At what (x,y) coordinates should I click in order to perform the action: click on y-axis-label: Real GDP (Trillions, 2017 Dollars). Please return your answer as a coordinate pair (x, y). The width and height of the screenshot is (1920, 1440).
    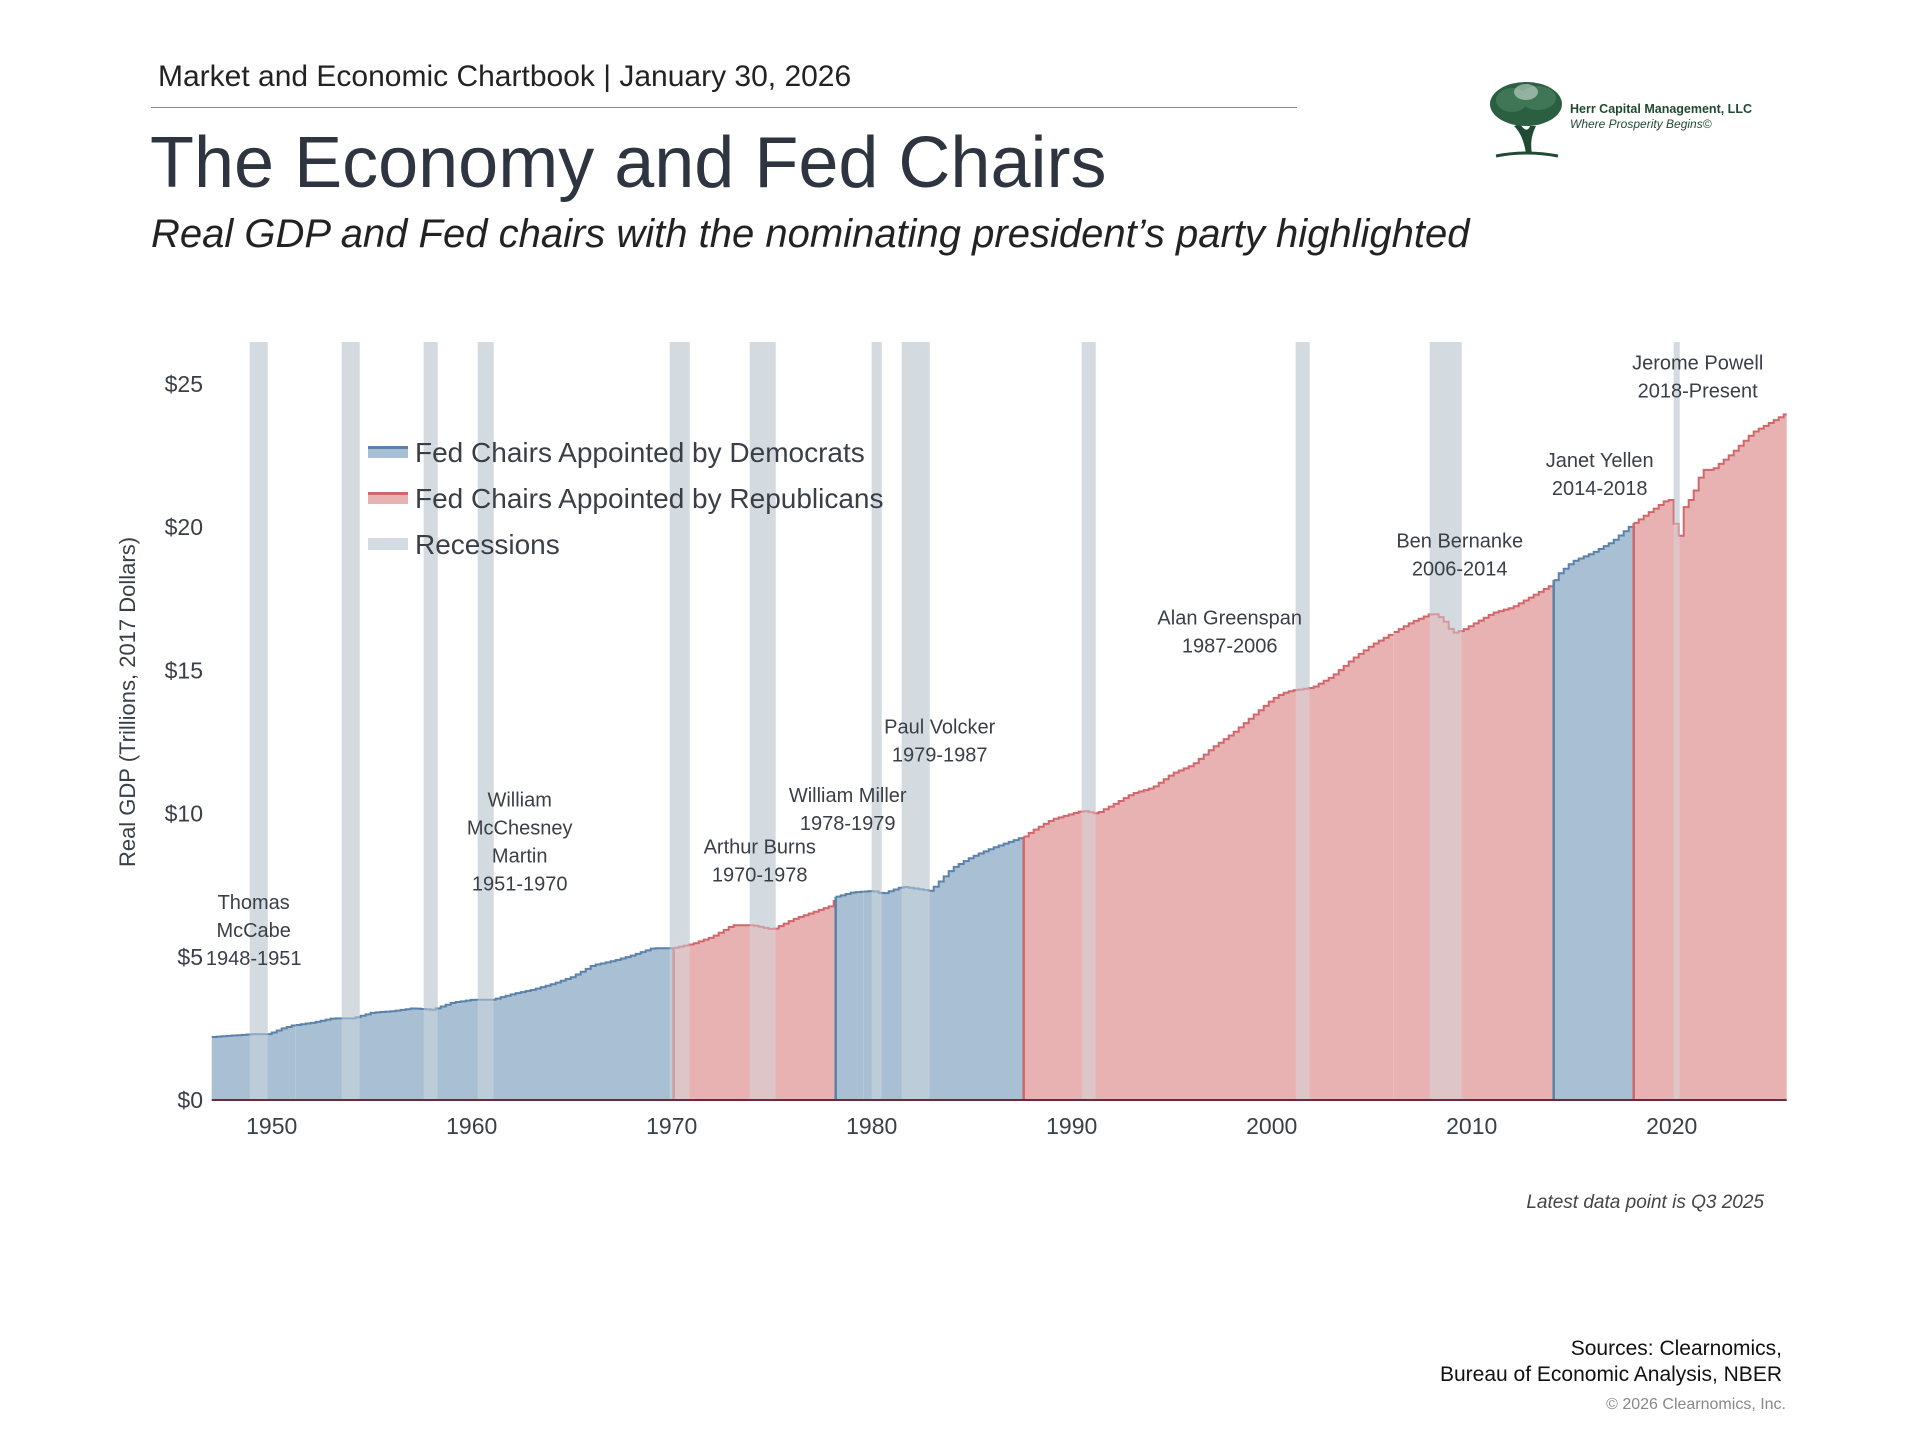
    Looking at the image, I should click on (127, 702).